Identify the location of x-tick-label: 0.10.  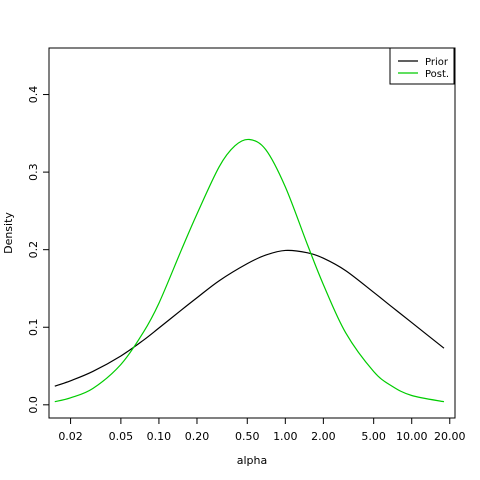
(159, 436).